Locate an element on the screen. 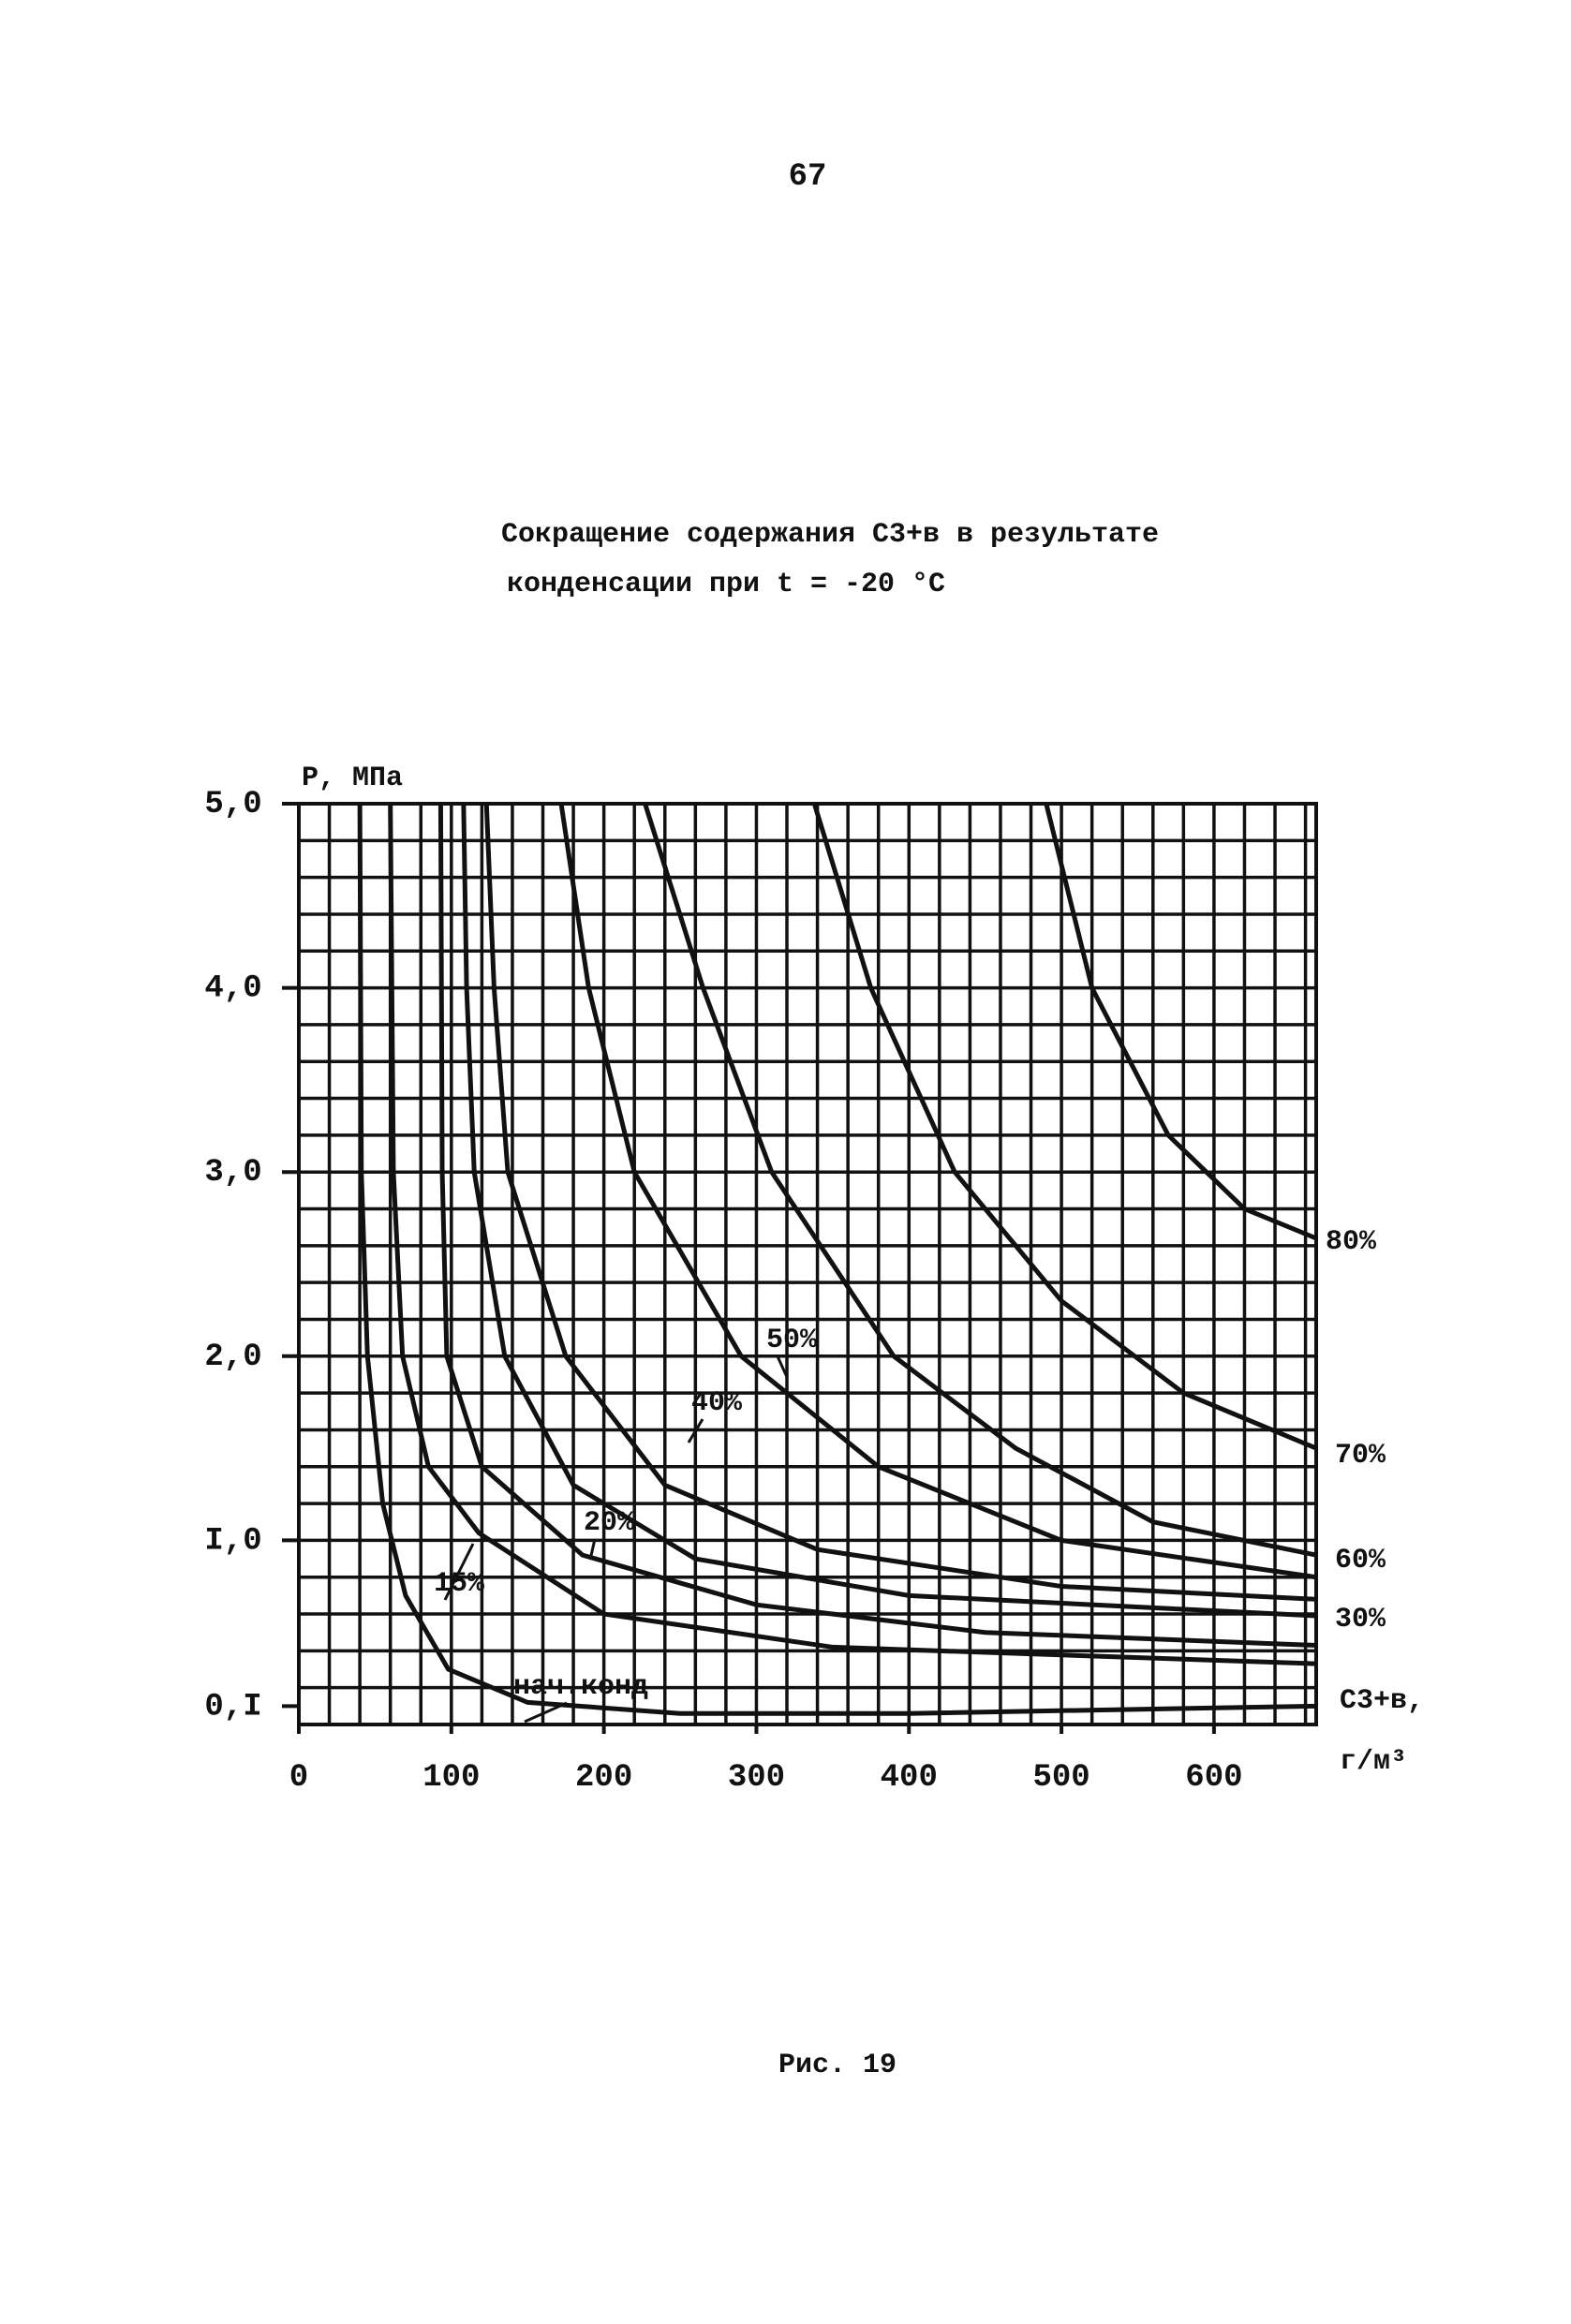 This screenshot has height=2324, width=1571. x-axis-label: C3+в, is located at coordinates (1382, 1701).